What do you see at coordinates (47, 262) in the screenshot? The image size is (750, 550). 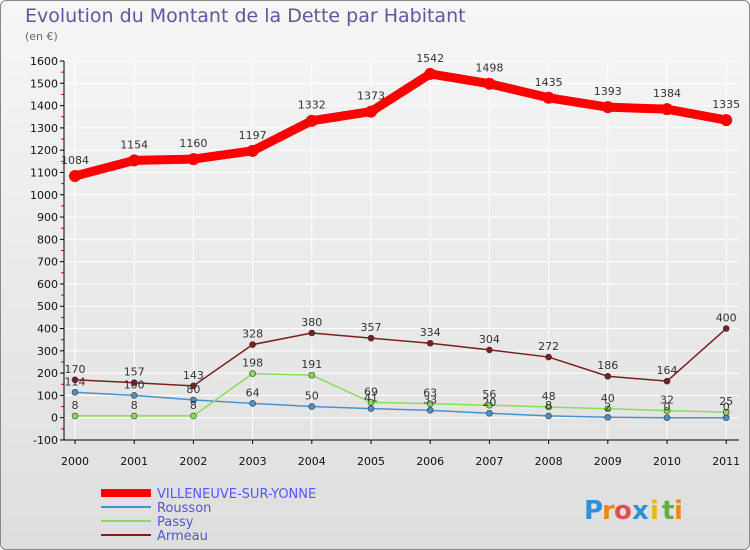 I see `y-tick-label: 700` at bounding box center [47, 262].